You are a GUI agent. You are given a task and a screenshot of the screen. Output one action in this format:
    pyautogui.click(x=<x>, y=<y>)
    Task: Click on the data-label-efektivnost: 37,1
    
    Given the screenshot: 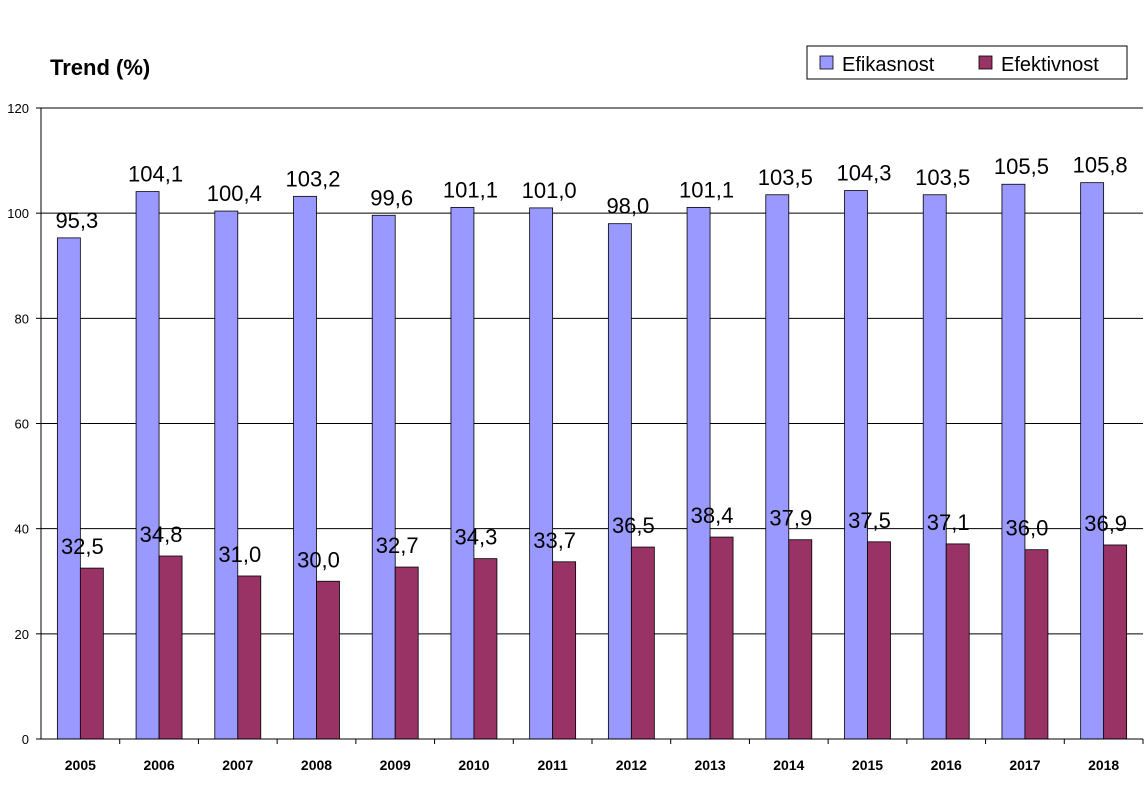 What is the action you would take?
    pyautogui.click(x=948, y=522)
    